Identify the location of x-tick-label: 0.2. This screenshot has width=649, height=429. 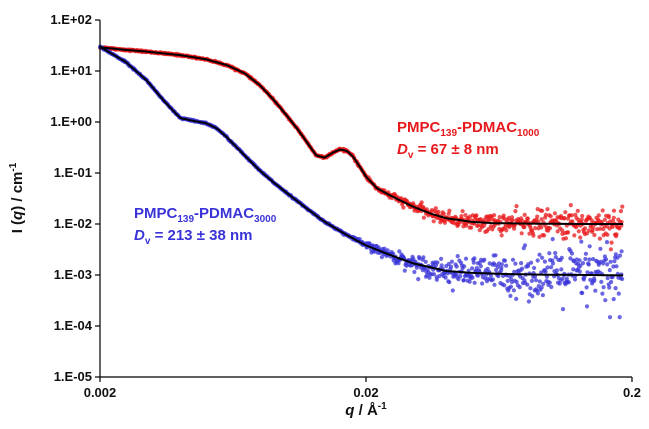
(632, 392).